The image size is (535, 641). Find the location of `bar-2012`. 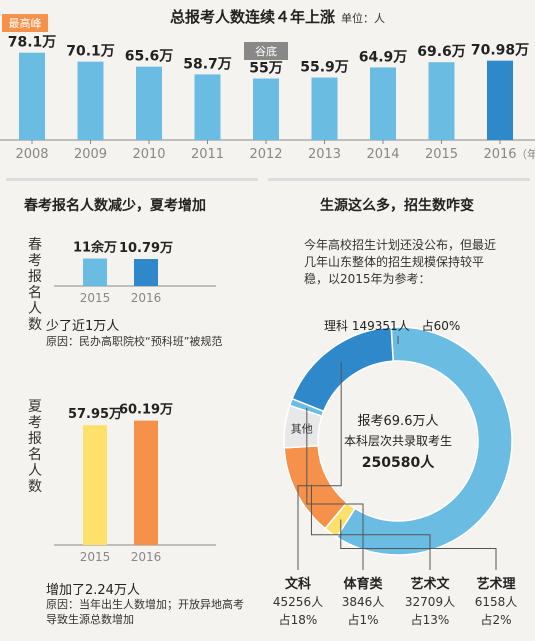

bar-2012 is located at coordinates (266, 109).